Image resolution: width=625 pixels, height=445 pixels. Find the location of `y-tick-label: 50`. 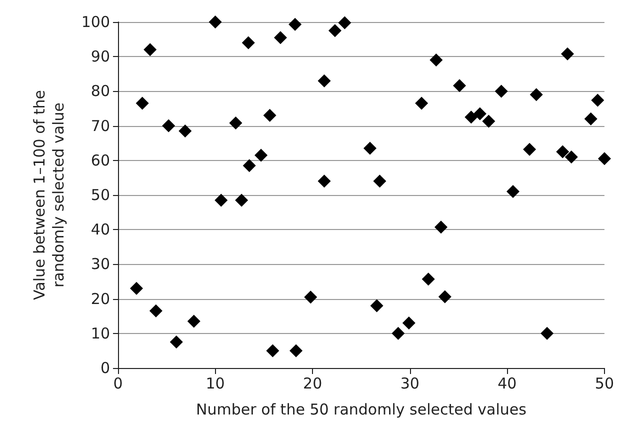

y-tick-label: 50 is located at coordinates (100, 195).